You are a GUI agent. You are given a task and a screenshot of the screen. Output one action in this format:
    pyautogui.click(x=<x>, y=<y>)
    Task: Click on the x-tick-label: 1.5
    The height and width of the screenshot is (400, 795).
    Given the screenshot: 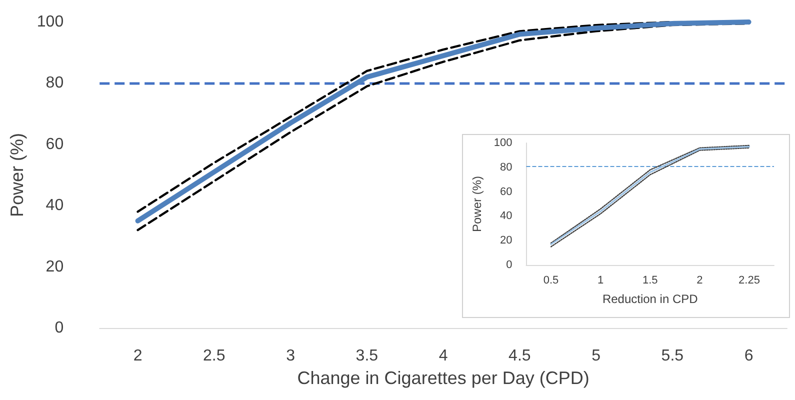 What is the action you would take?
    pyautogui.click(x=650, y=280)
    